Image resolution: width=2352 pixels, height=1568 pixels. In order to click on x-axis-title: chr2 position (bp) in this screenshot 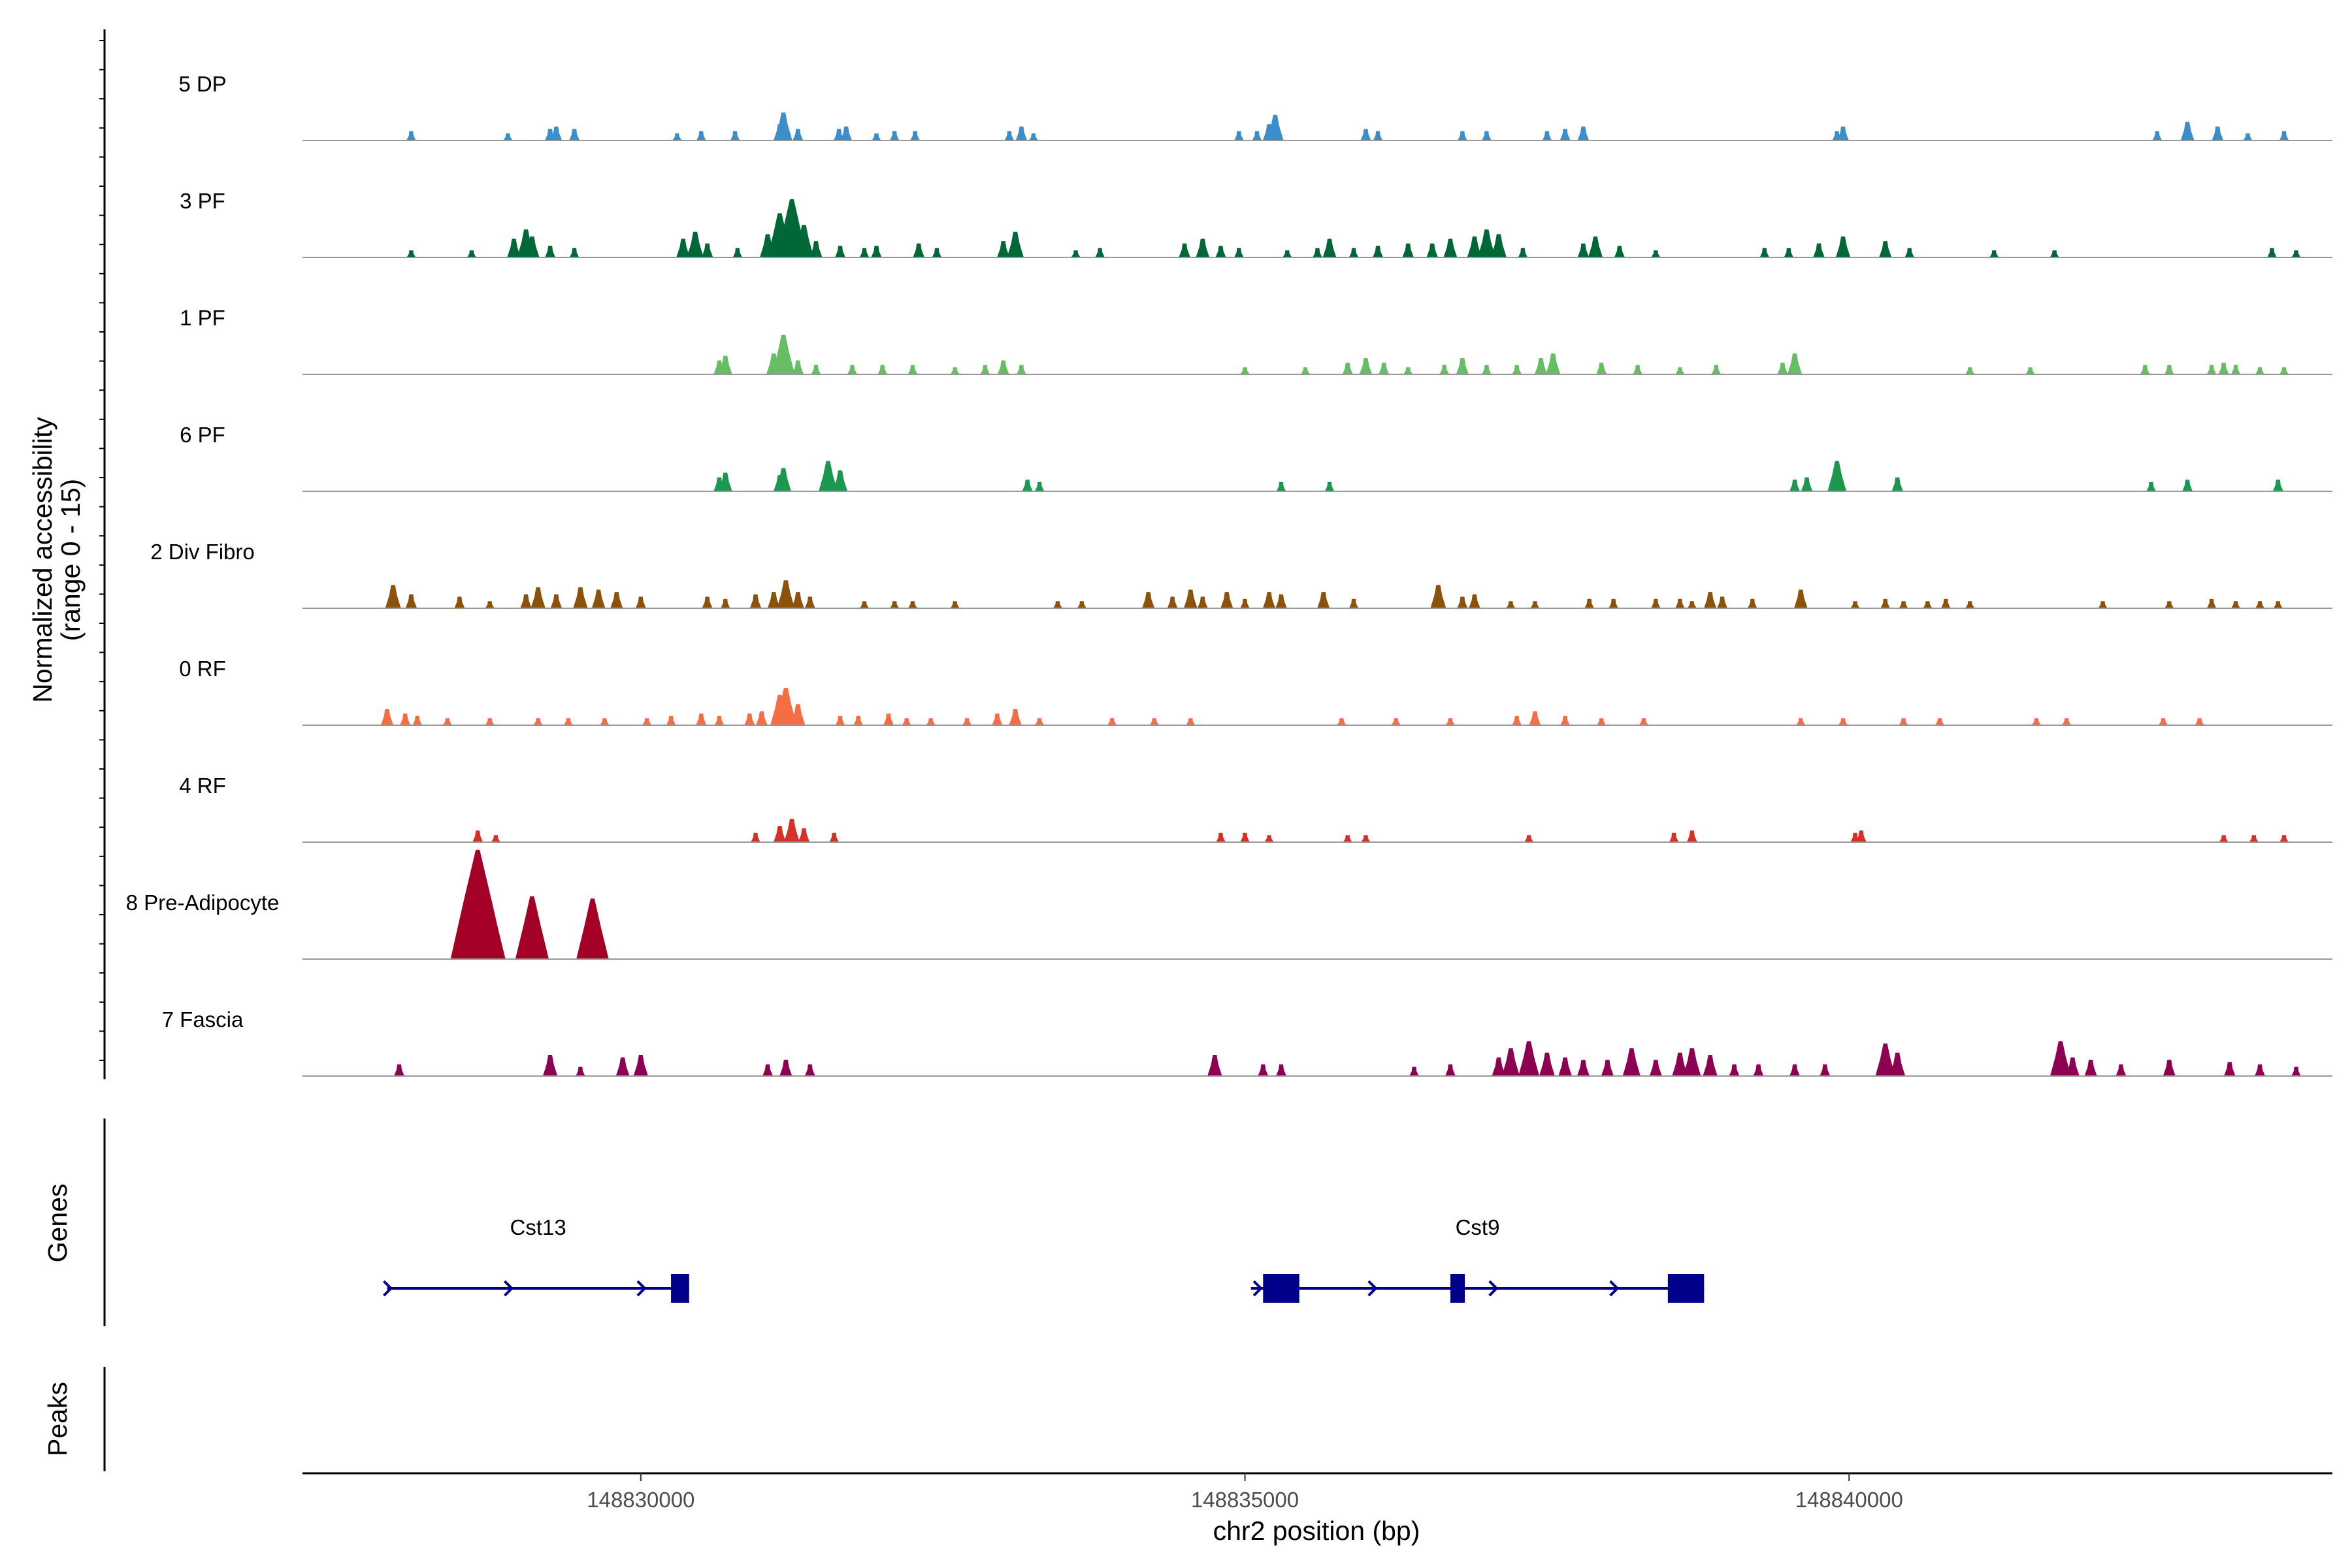, I will do `click(1316, 1531)`.